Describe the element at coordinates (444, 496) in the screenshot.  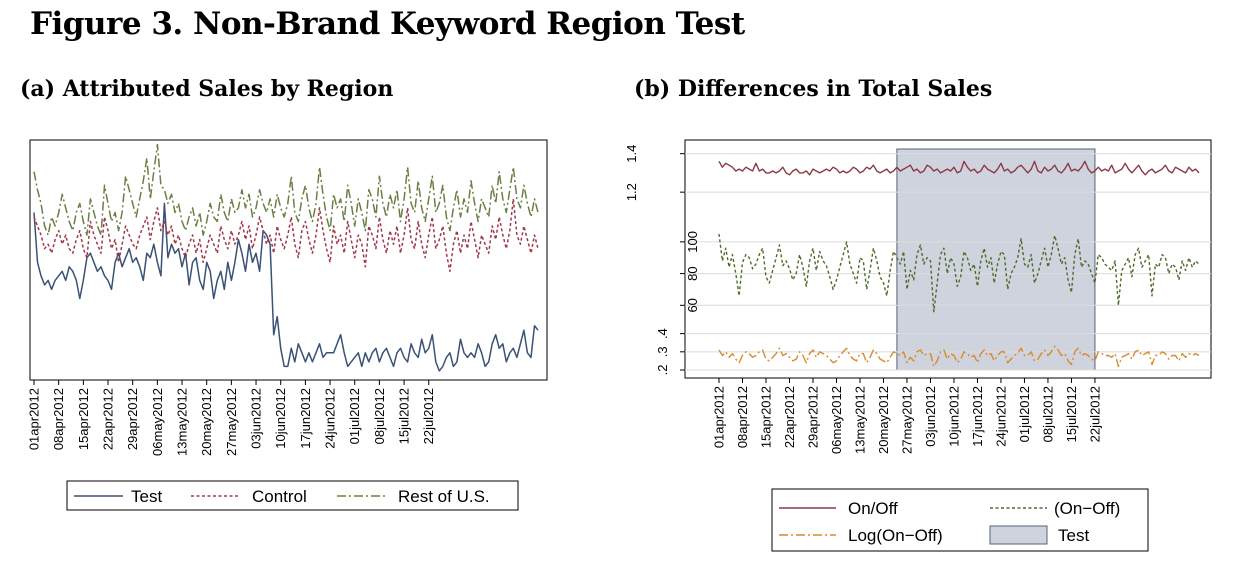
I see `legend-label: Rest of U.S.` at that location.